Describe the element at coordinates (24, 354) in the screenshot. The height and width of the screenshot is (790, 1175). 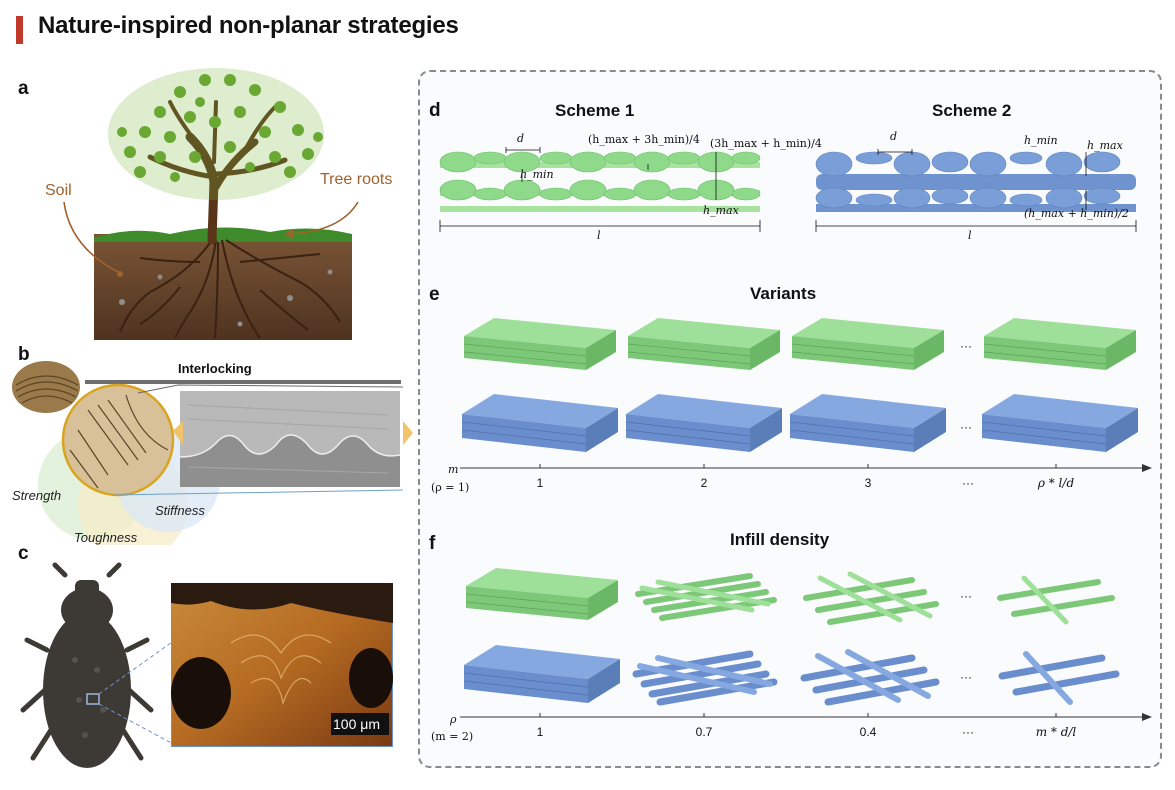
I see `panel-b-label: b` at that location.